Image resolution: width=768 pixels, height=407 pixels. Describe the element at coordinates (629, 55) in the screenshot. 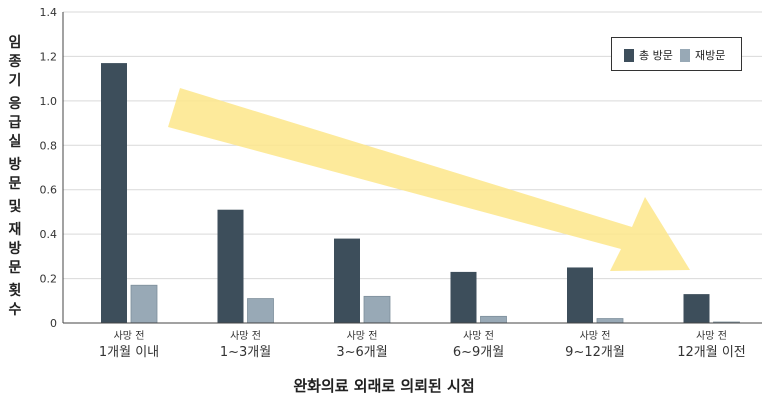

I see `legend-swatch-total` at that location.